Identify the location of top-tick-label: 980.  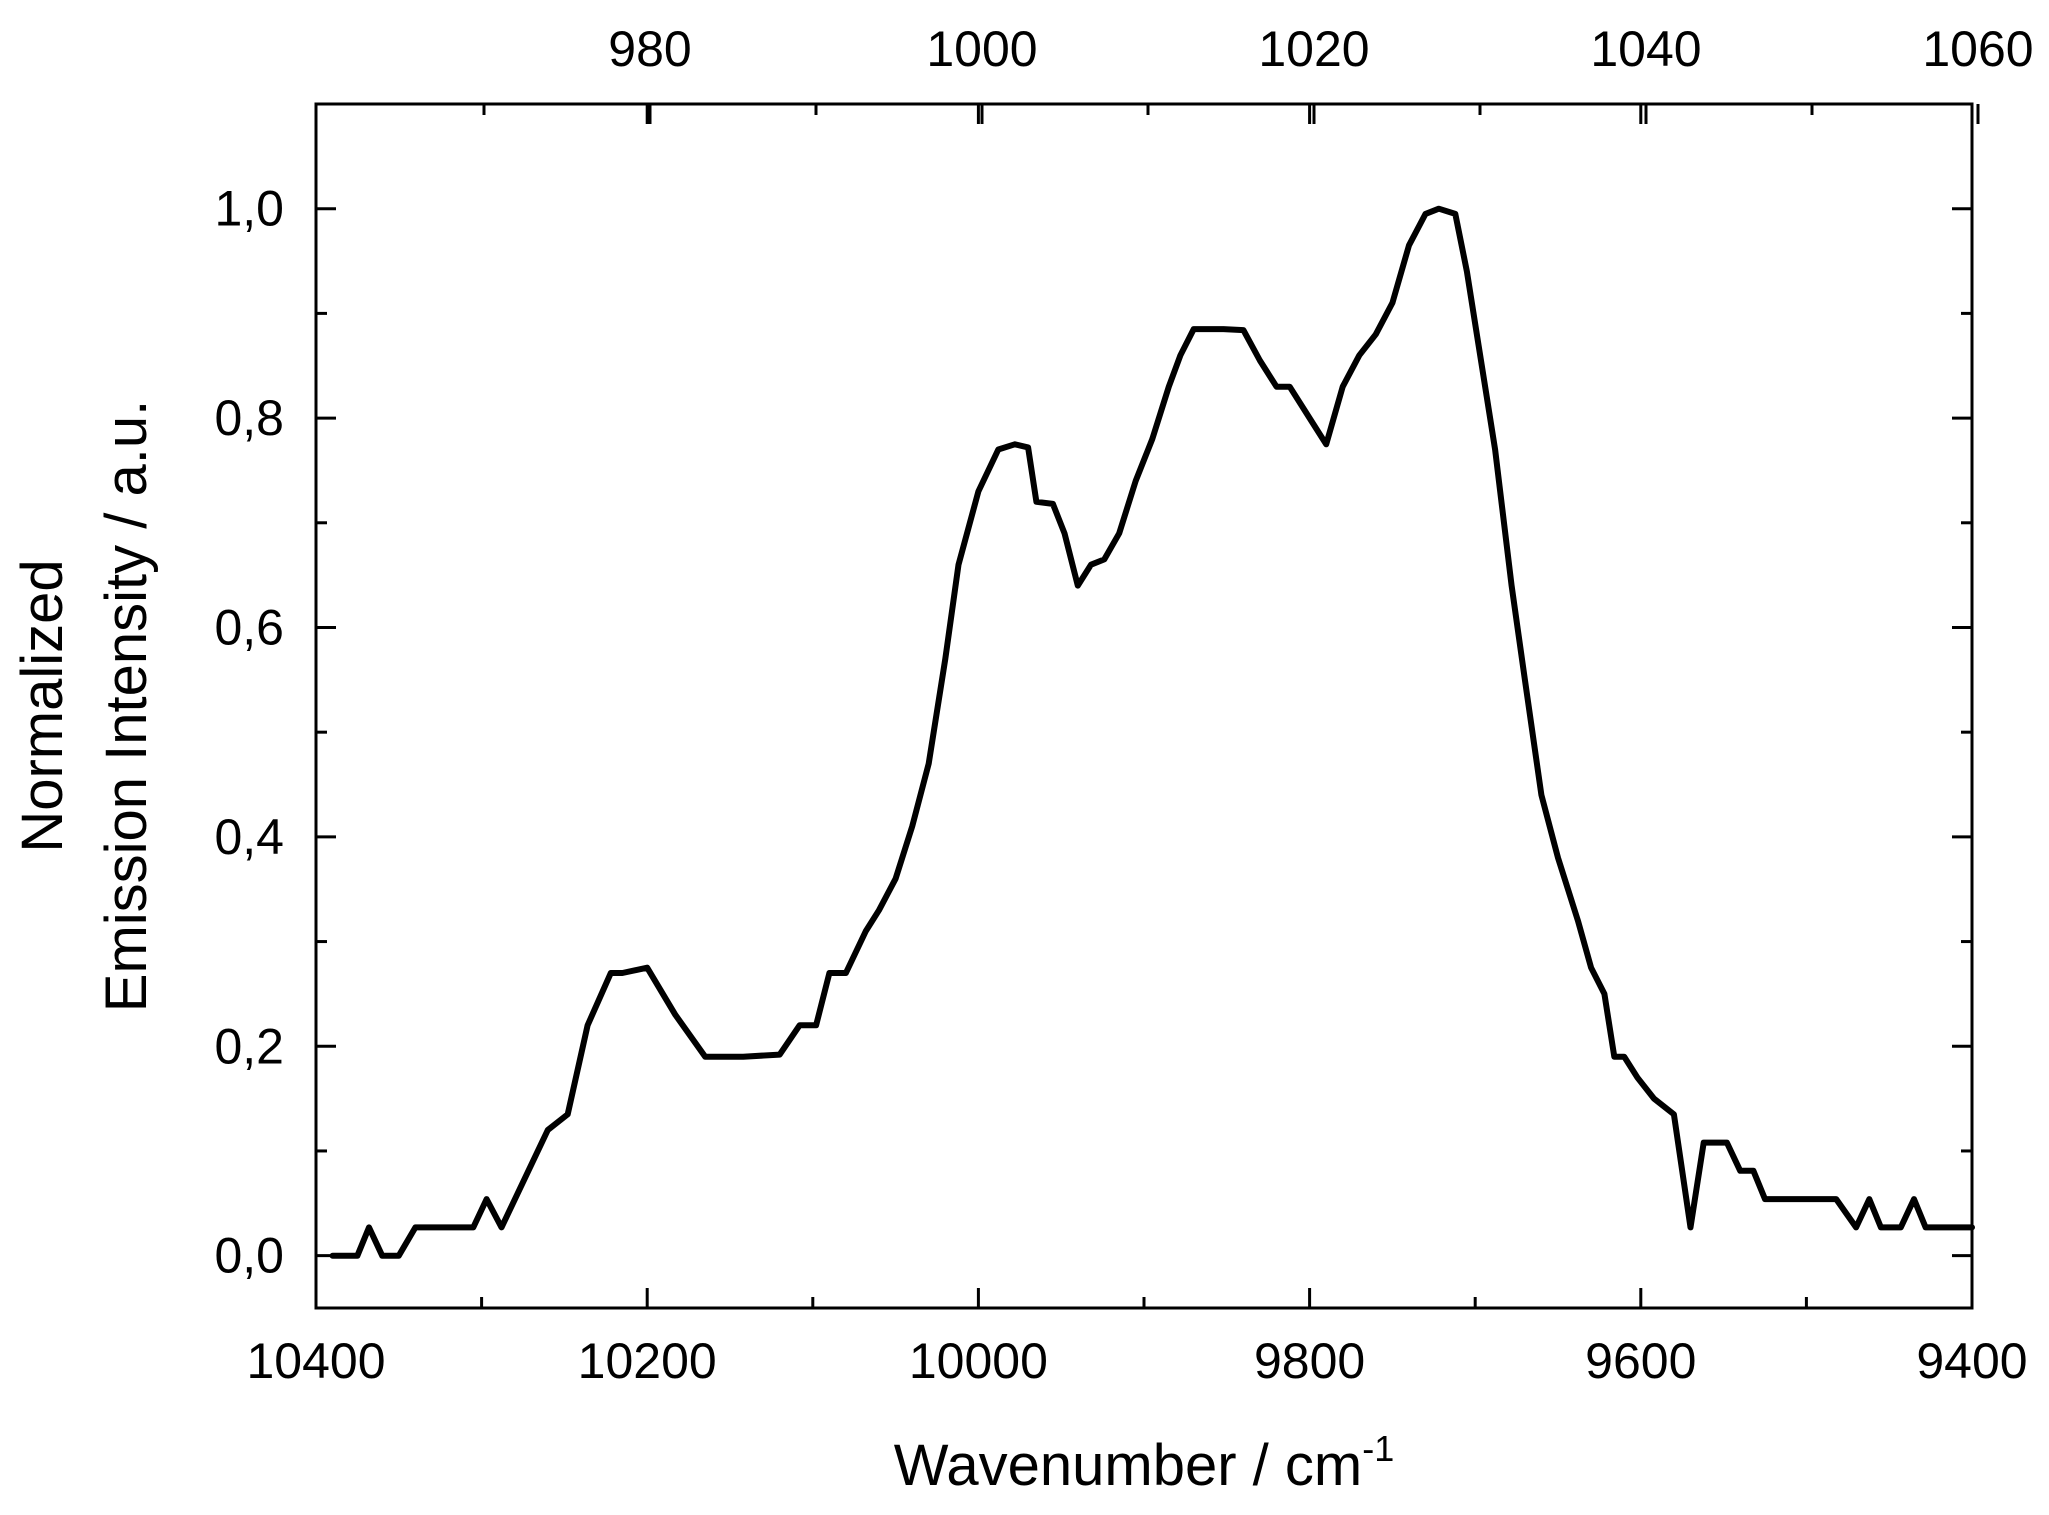
(649, 49).